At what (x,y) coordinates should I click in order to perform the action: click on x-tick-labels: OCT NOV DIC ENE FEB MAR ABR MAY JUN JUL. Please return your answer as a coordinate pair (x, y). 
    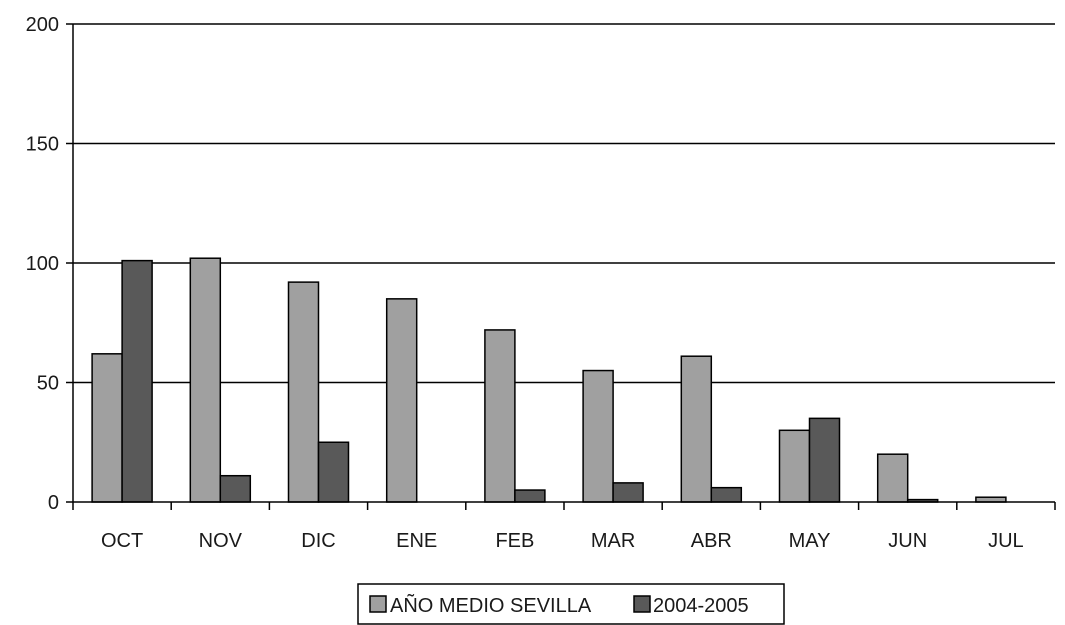
    Looking at the image, I should click on (562, 541).